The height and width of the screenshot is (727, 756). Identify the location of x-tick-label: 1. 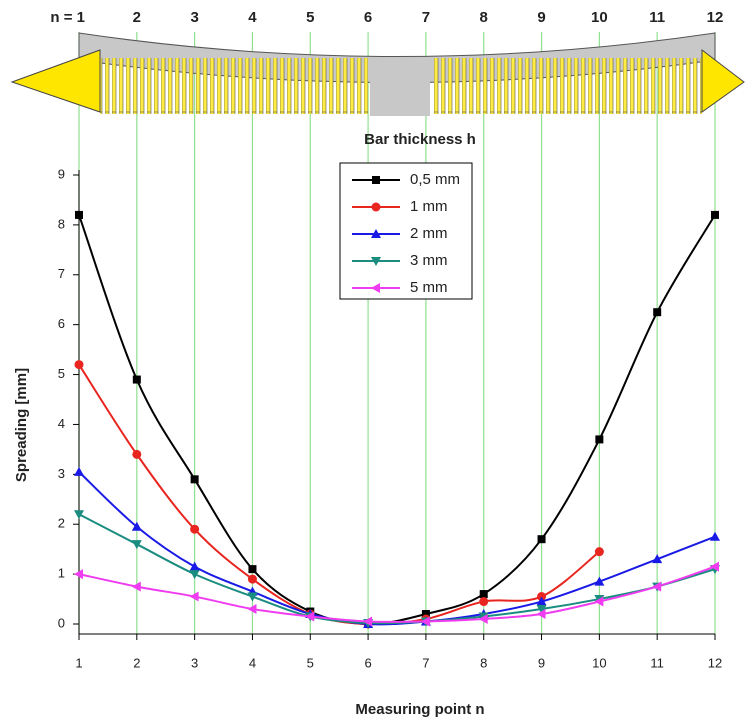
(78, 662).